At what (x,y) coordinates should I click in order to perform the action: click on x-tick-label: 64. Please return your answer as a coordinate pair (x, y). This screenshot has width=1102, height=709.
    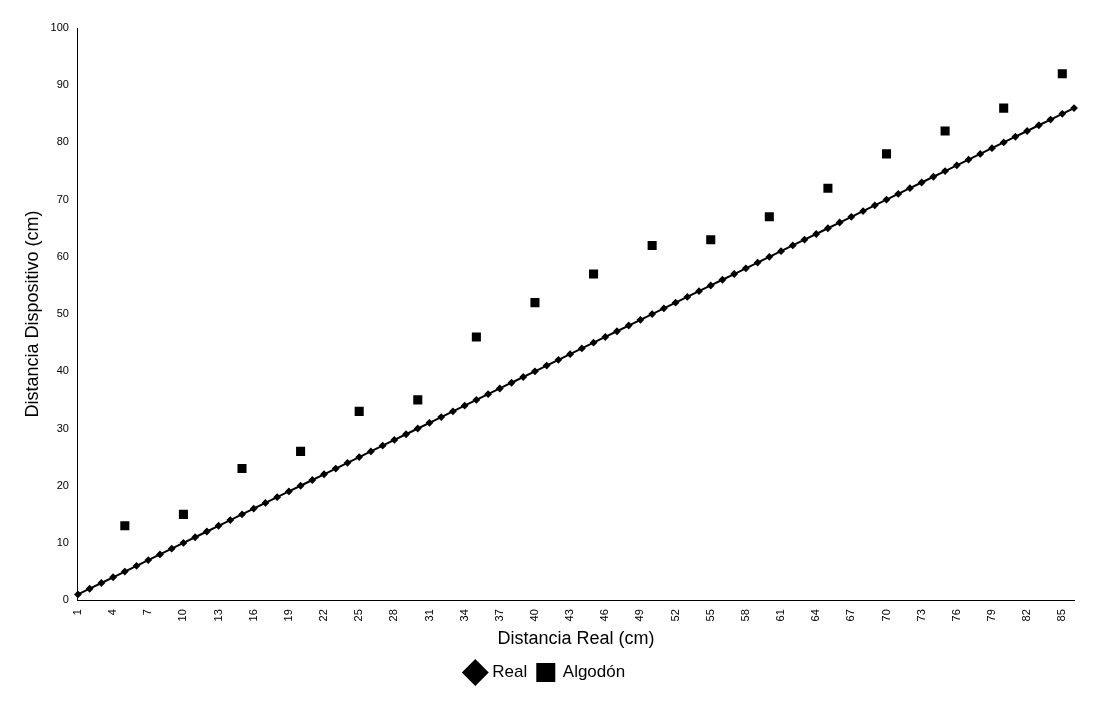
    Looking at the image, I should click on (815, 615).